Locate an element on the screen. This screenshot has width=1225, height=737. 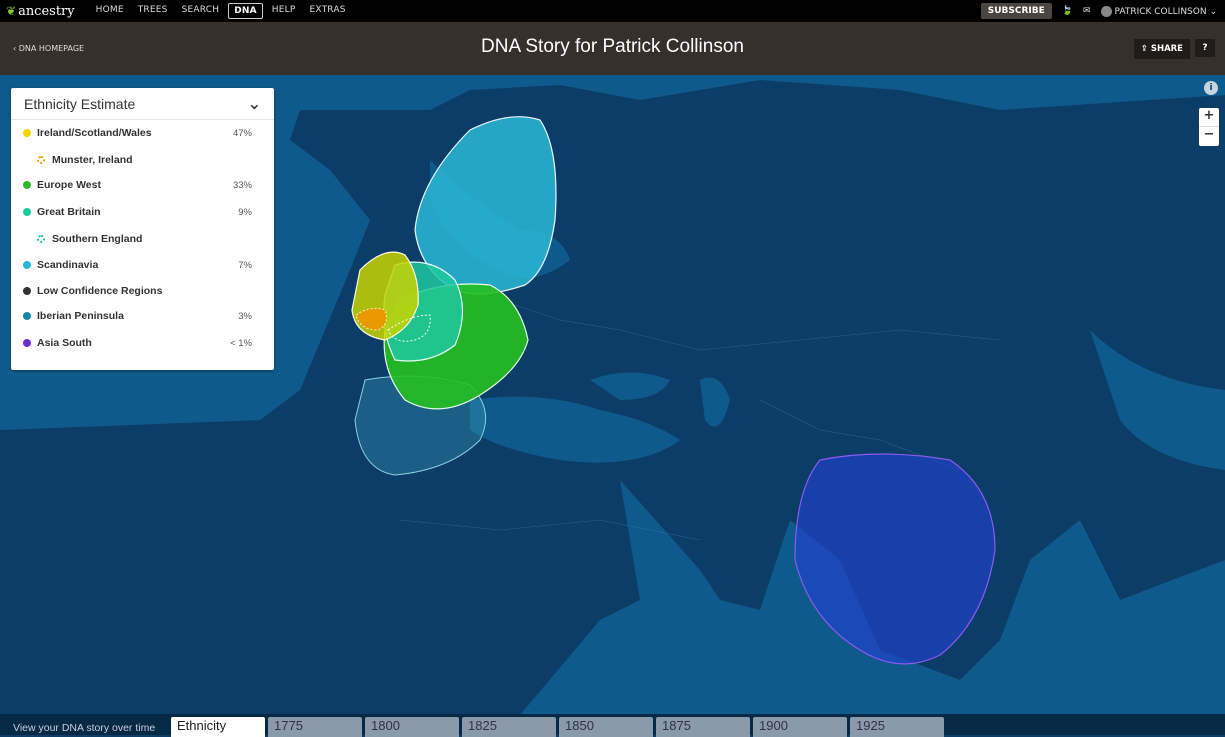
share-button: ⇪ SHARE is located at coordinates (1161, 49).